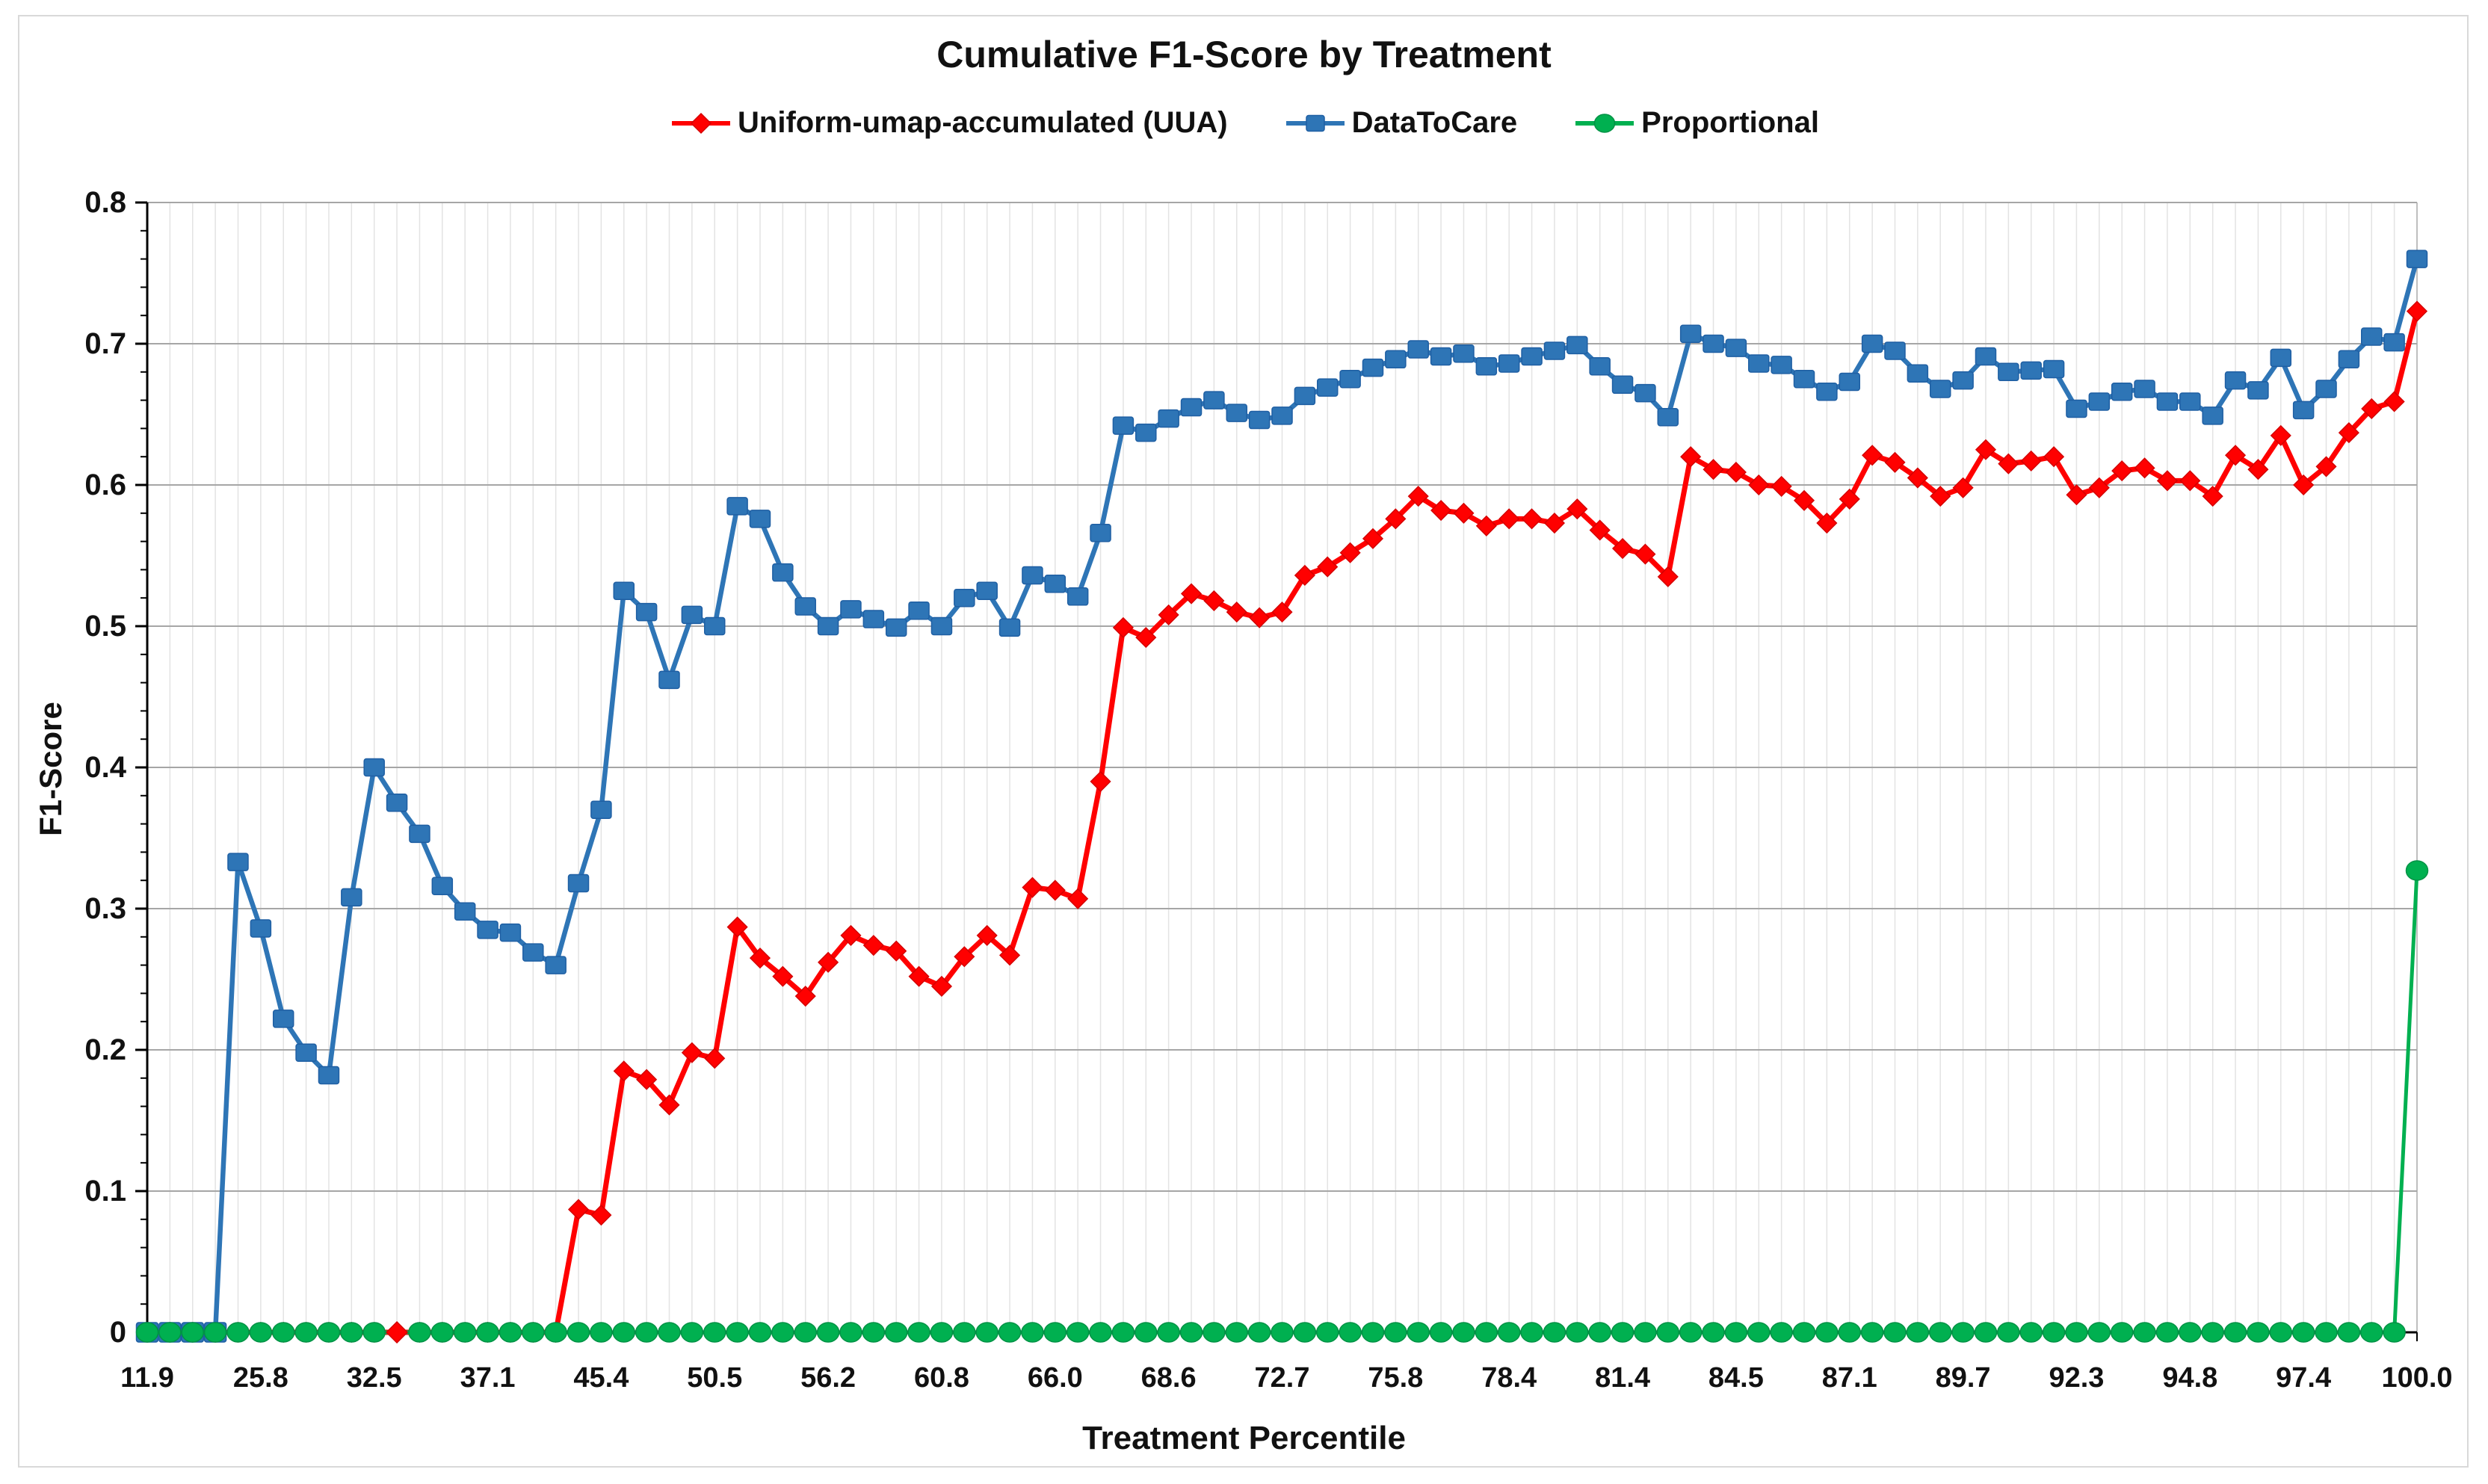 This screenshot has width=2488, height=1484. I want to click on chart-title: Cumulative F1-Score by Treatment, so click(1244, 54).